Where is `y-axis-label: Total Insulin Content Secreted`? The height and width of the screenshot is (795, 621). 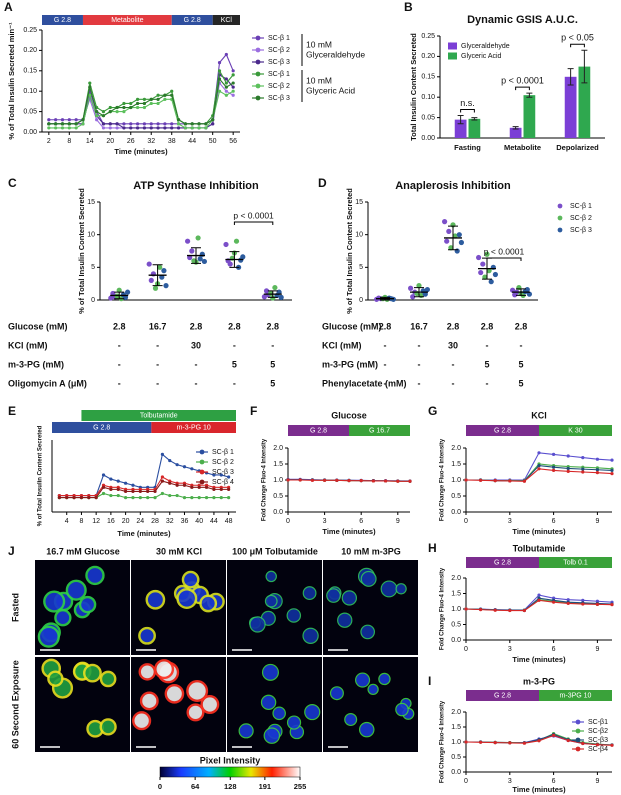
y-axis-label: Total Insulin Content Secreted is located at coordinates (413, 87).